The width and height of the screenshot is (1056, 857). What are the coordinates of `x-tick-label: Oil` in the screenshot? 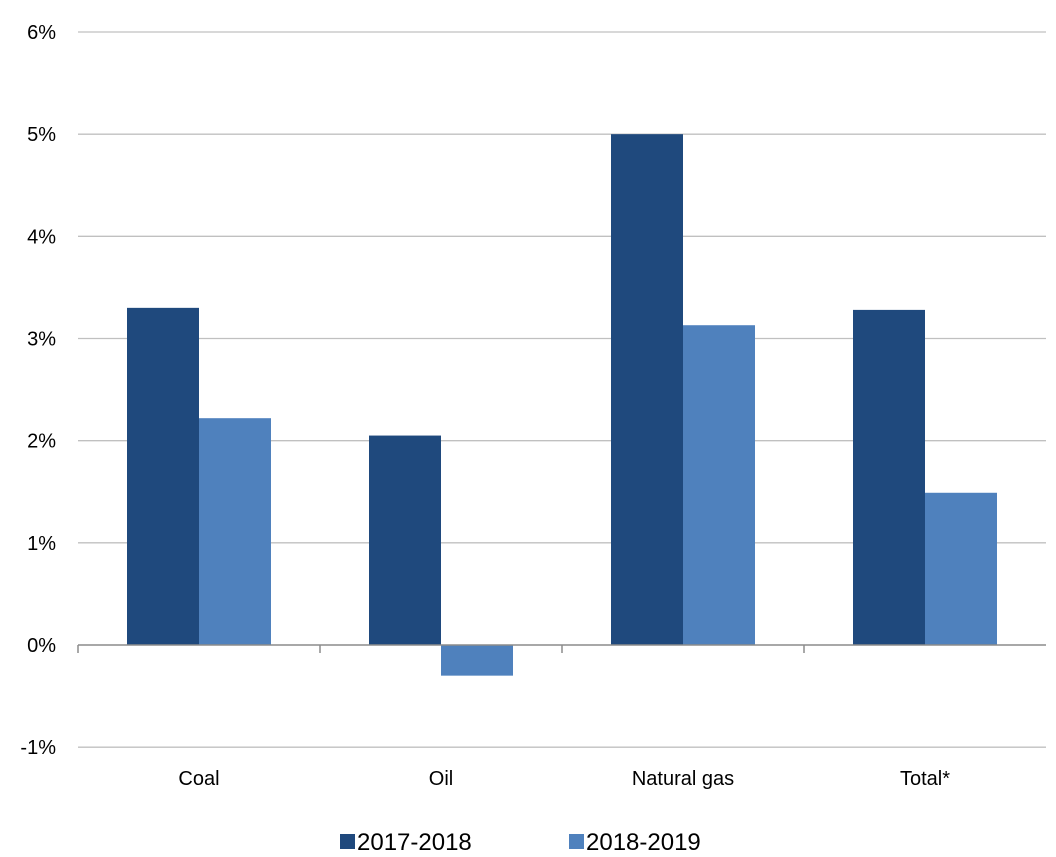 It's located at (441, 779).